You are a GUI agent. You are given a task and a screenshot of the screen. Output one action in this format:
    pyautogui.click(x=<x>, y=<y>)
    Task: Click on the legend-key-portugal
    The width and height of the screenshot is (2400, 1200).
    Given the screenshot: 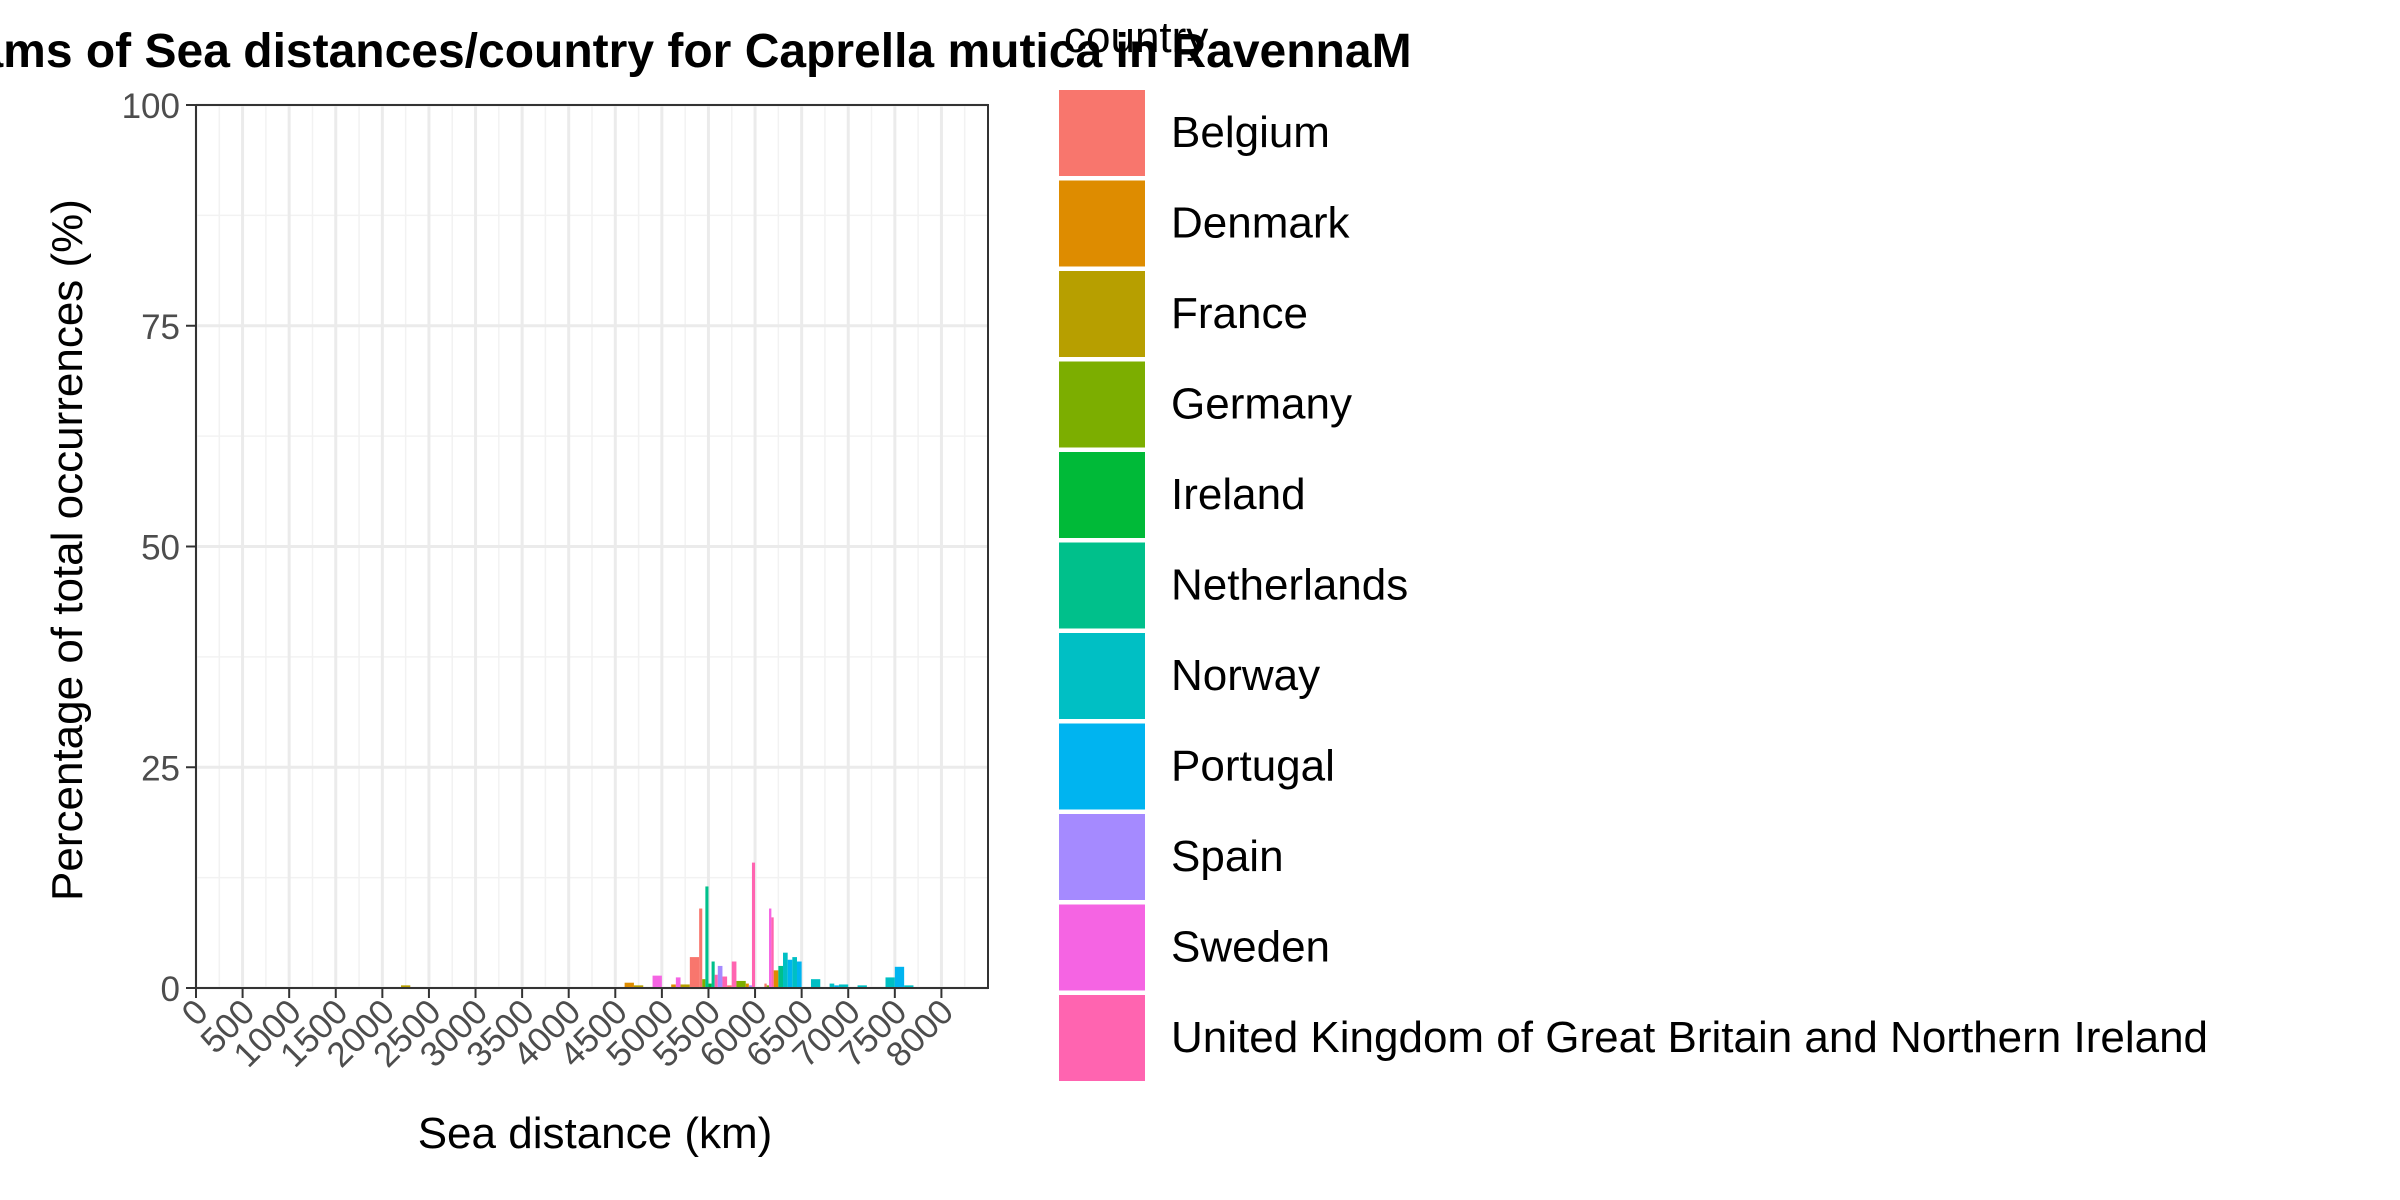 What is the action you would take?
    pyautogui.click(x=1102, y=766)
    